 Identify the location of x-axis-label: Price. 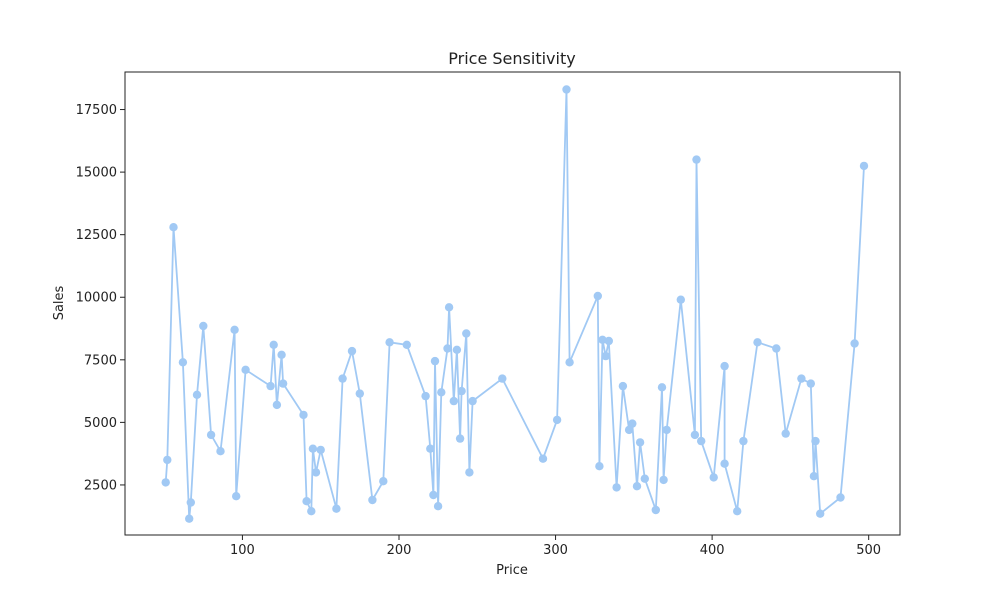
(512, 570).